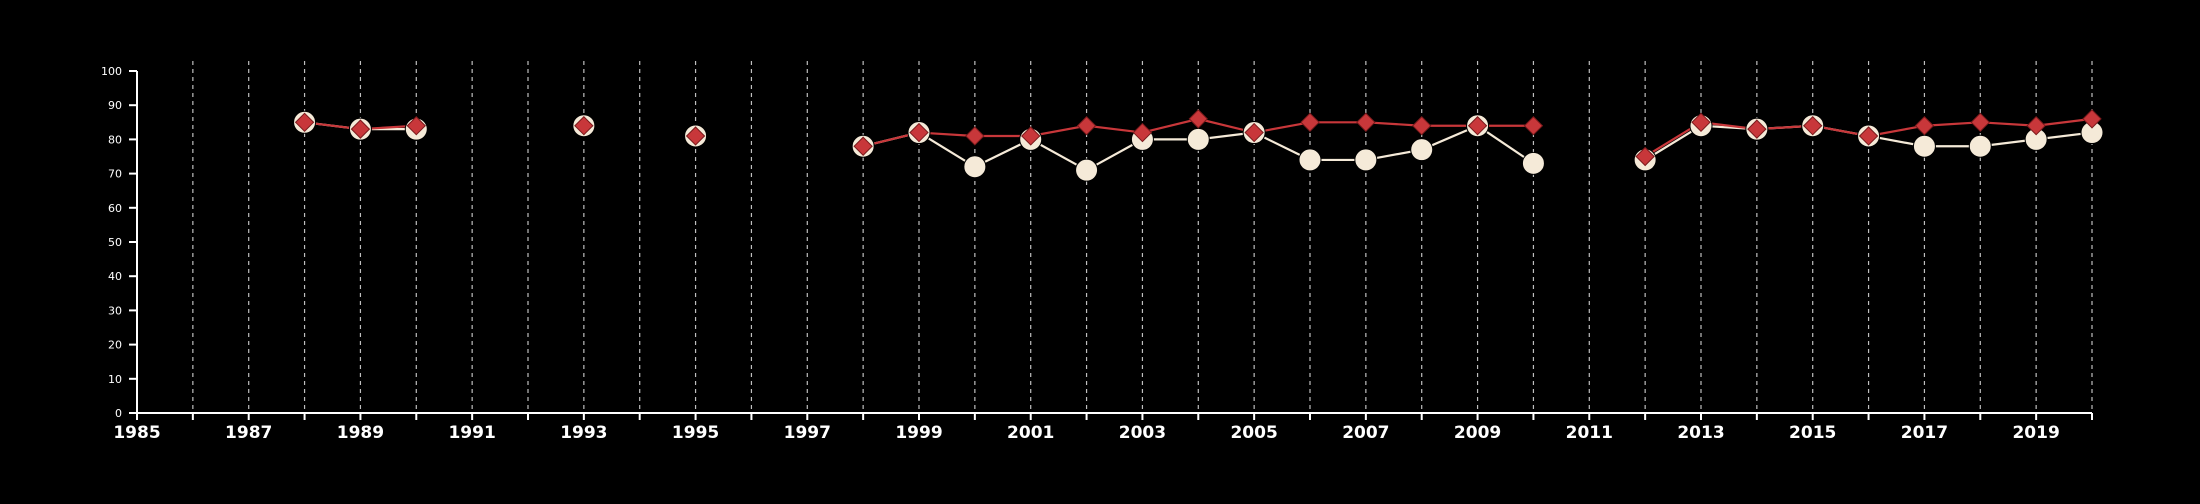 The image size is (2200, 504). Describe the element at coordinates (1533, 163) in the screenshot. I see `series-a-point-2010` at that location.